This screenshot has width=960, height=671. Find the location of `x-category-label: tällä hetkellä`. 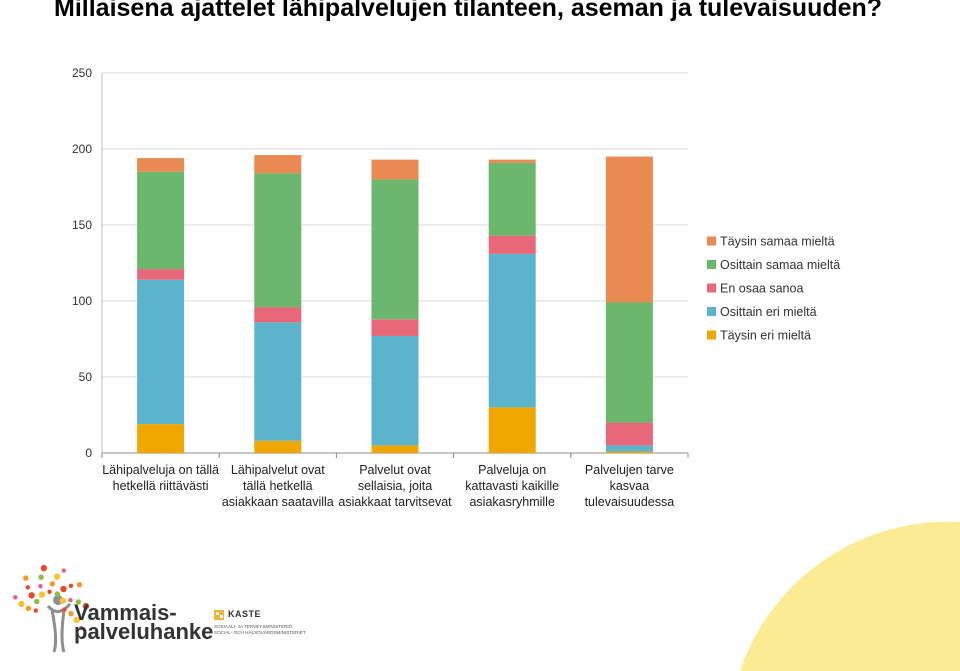

x-category-label: tällä hetkellä is located at coordinates (278, 486).